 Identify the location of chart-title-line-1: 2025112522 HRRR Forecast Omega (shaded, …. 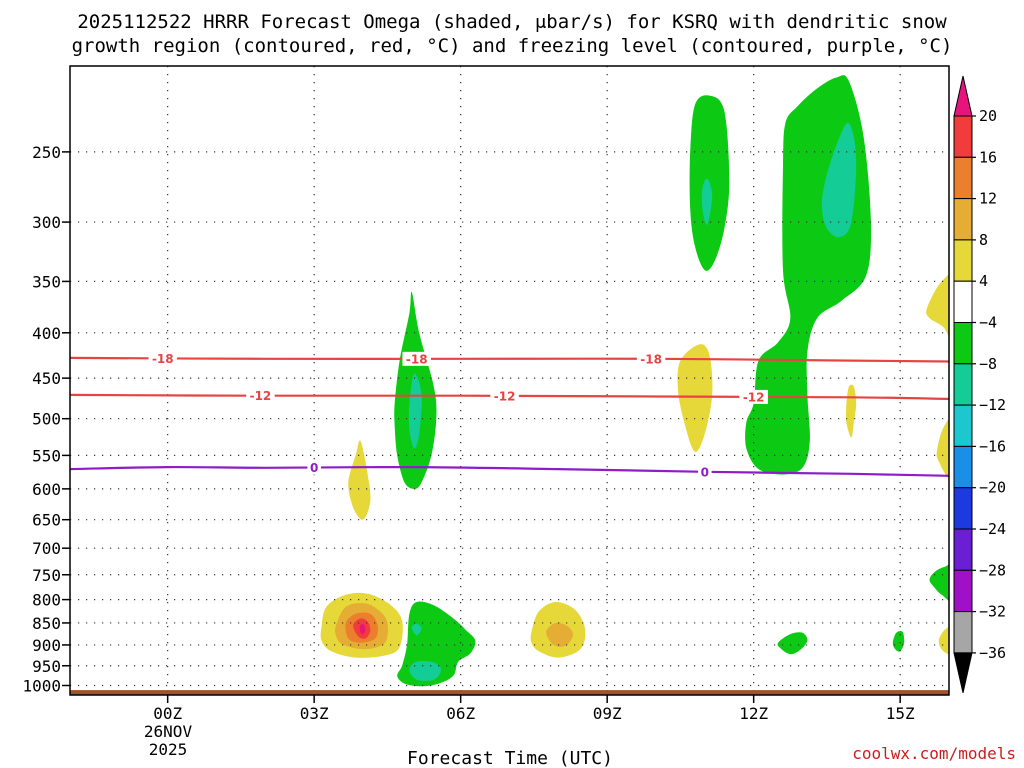
(512, 22).